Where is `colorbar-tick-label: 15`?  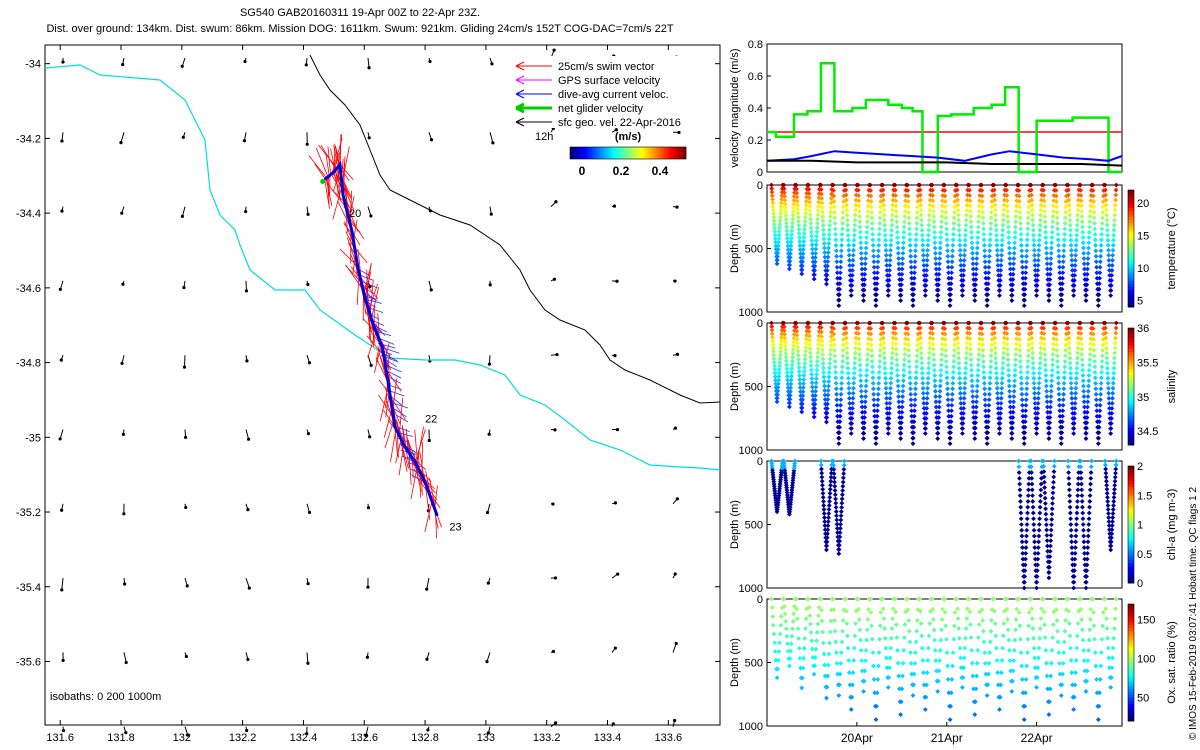
colorbar-tick-label: 15 is located at coordinates (1143, 237).